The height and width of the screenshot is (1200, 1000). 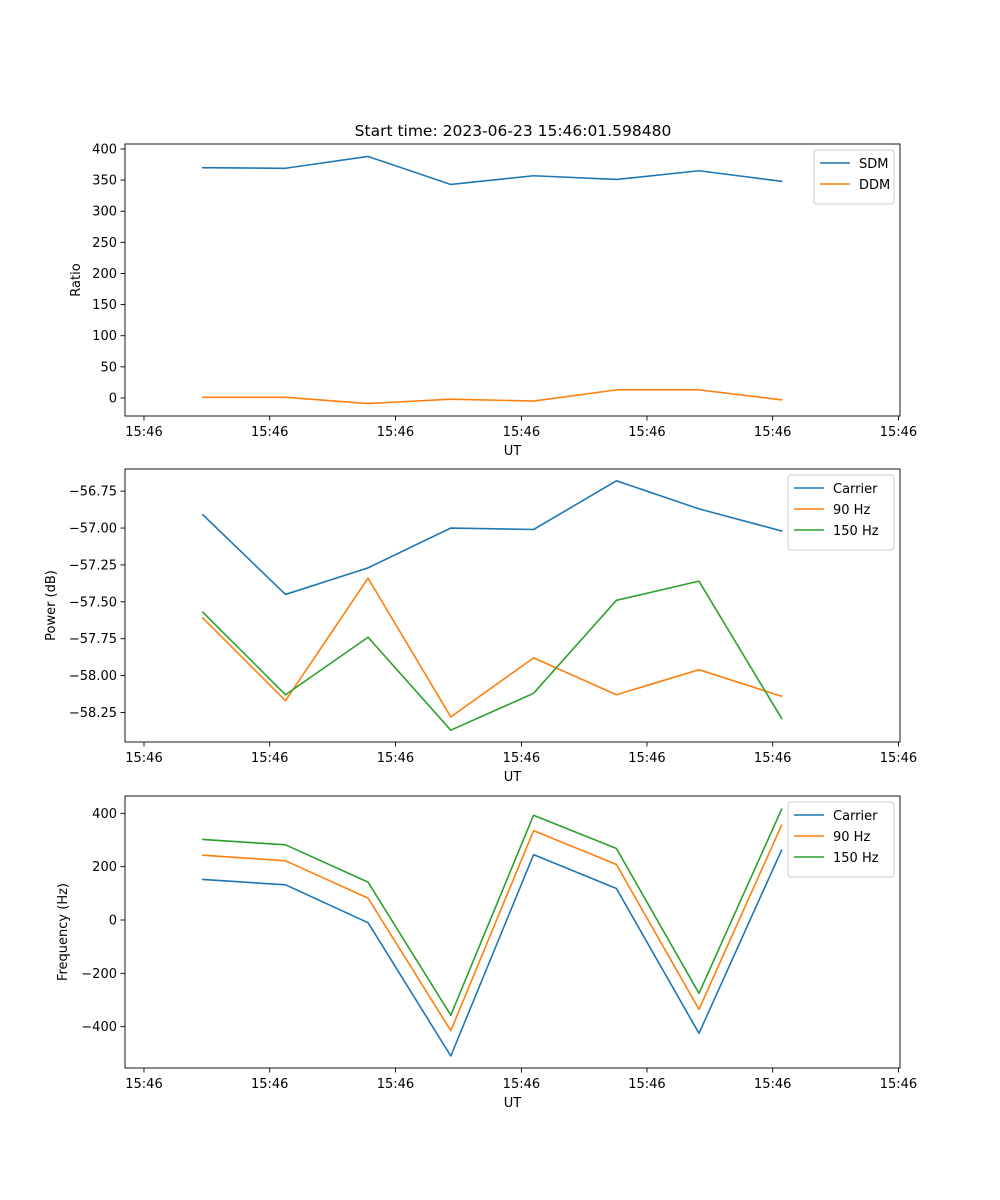 I want to click on y-tick-label: −58.25, so click(x=93, y=713).